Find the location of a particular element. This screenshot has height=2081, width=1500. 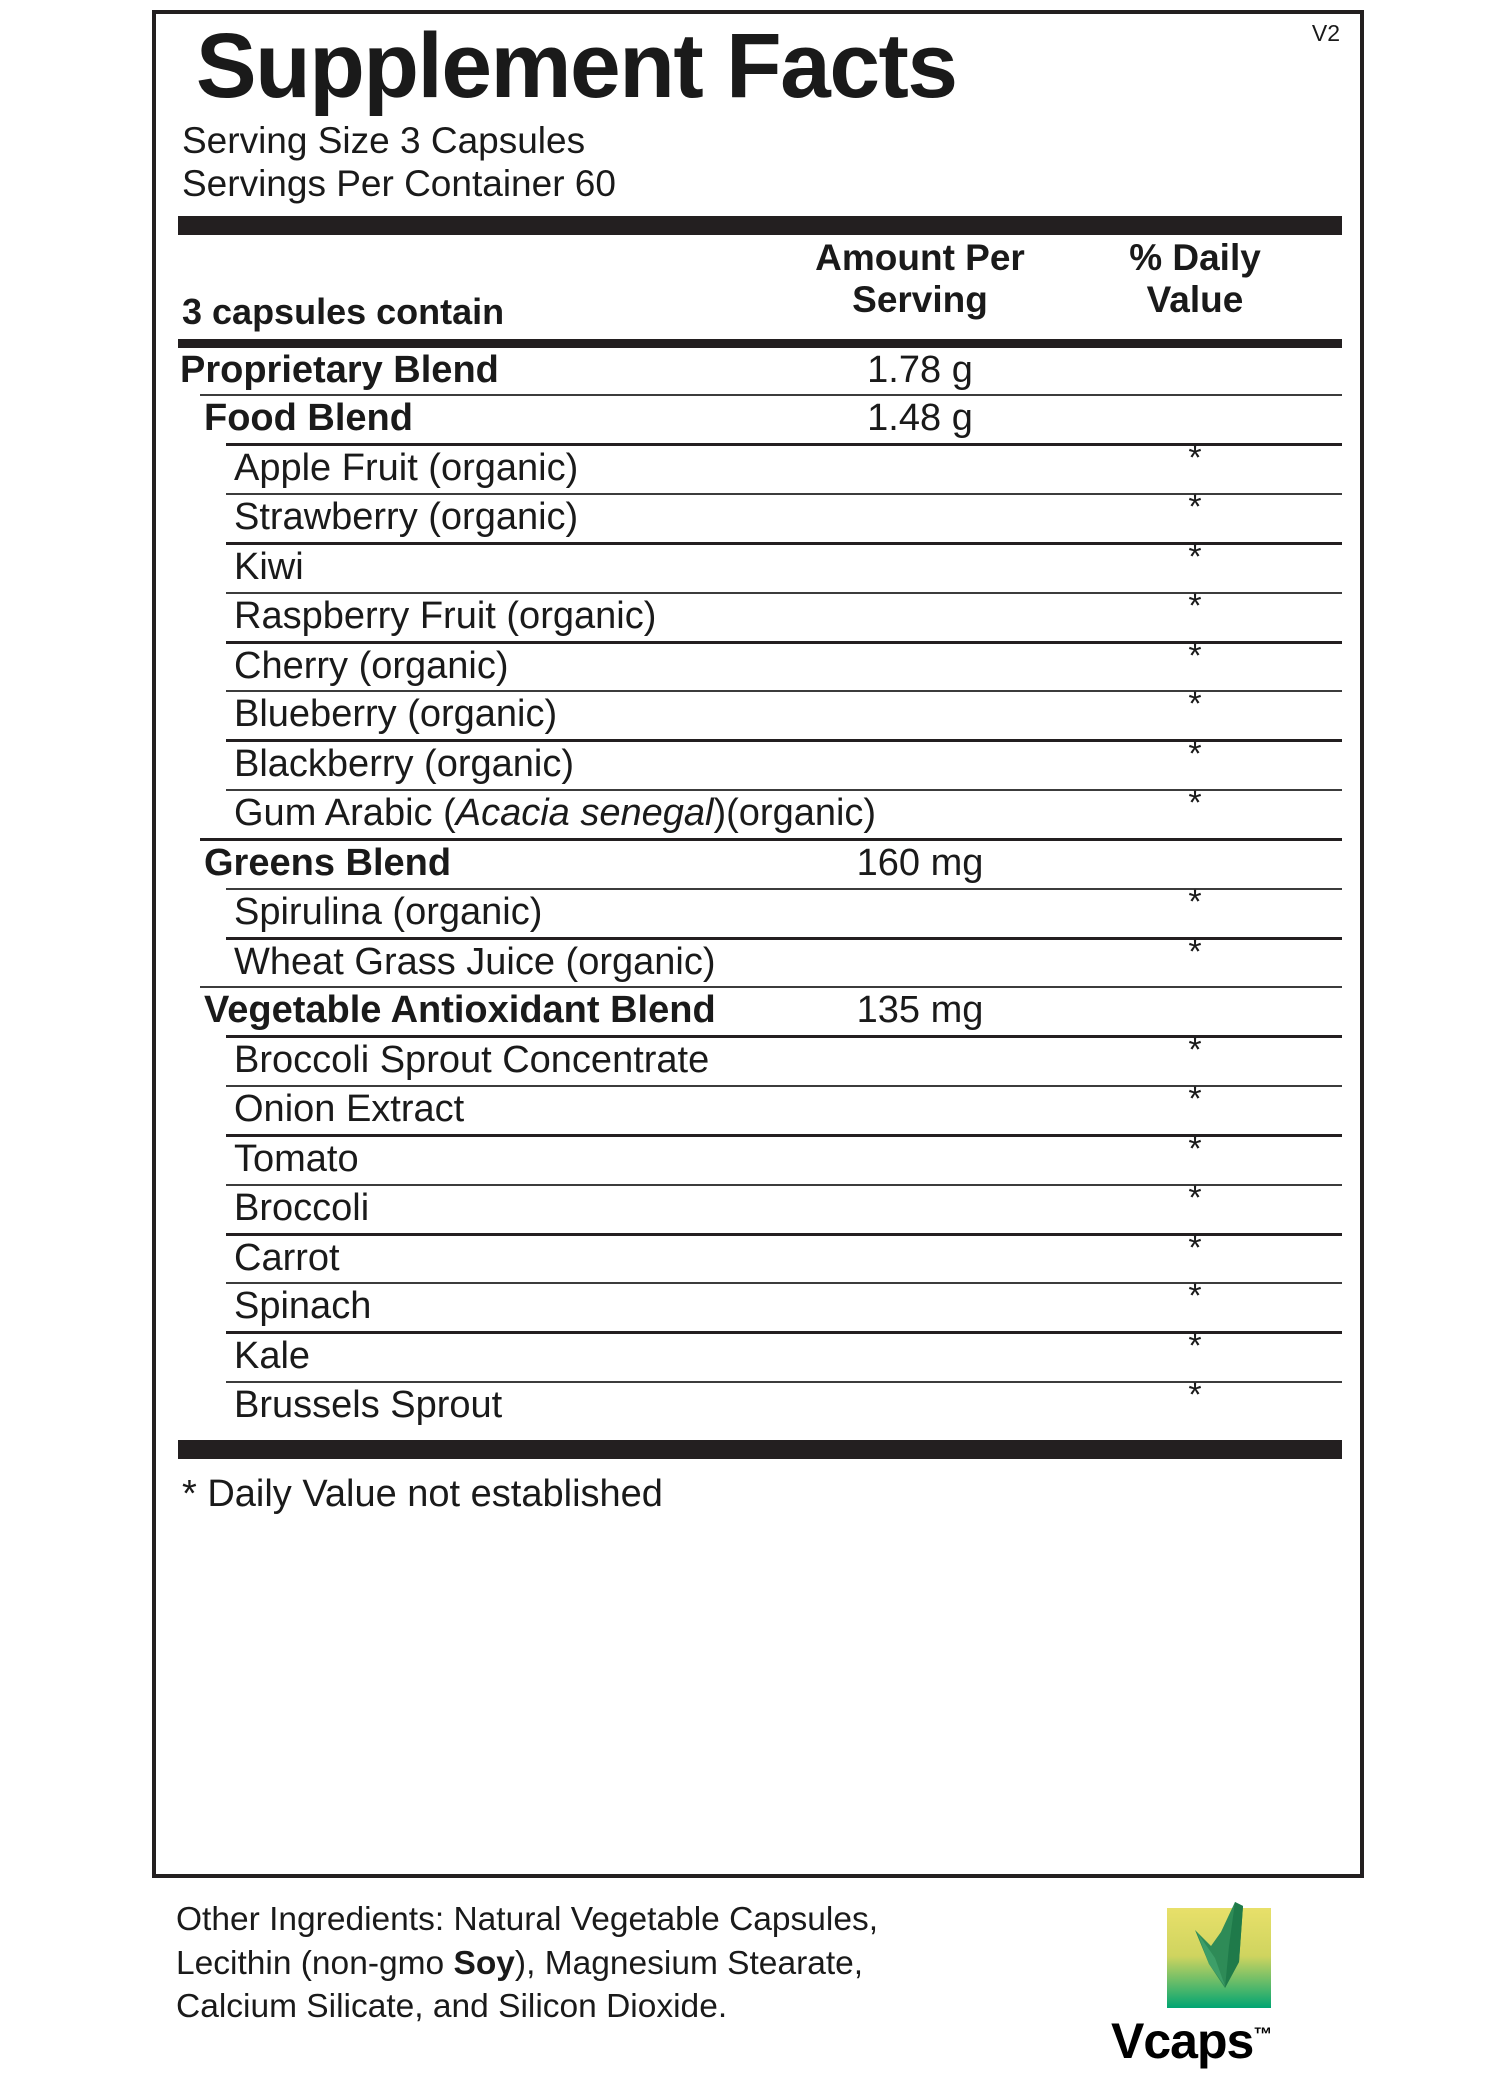

ingredient-row: Proprietary Blend 1.78 g is located at coordinates (760, 371).